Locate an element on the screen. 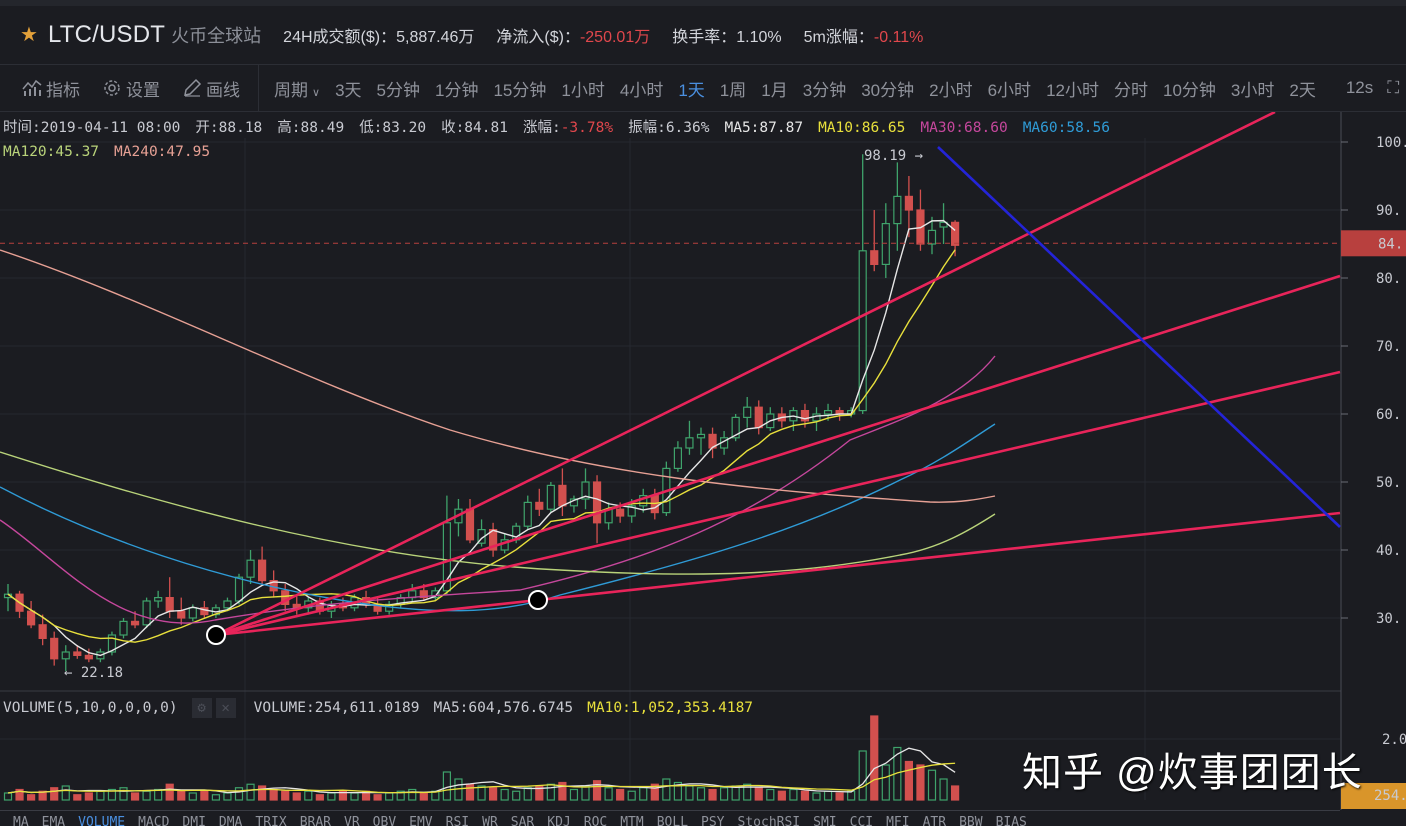  indicator-tab-roc: ROC is located at coordinates (595, 820).